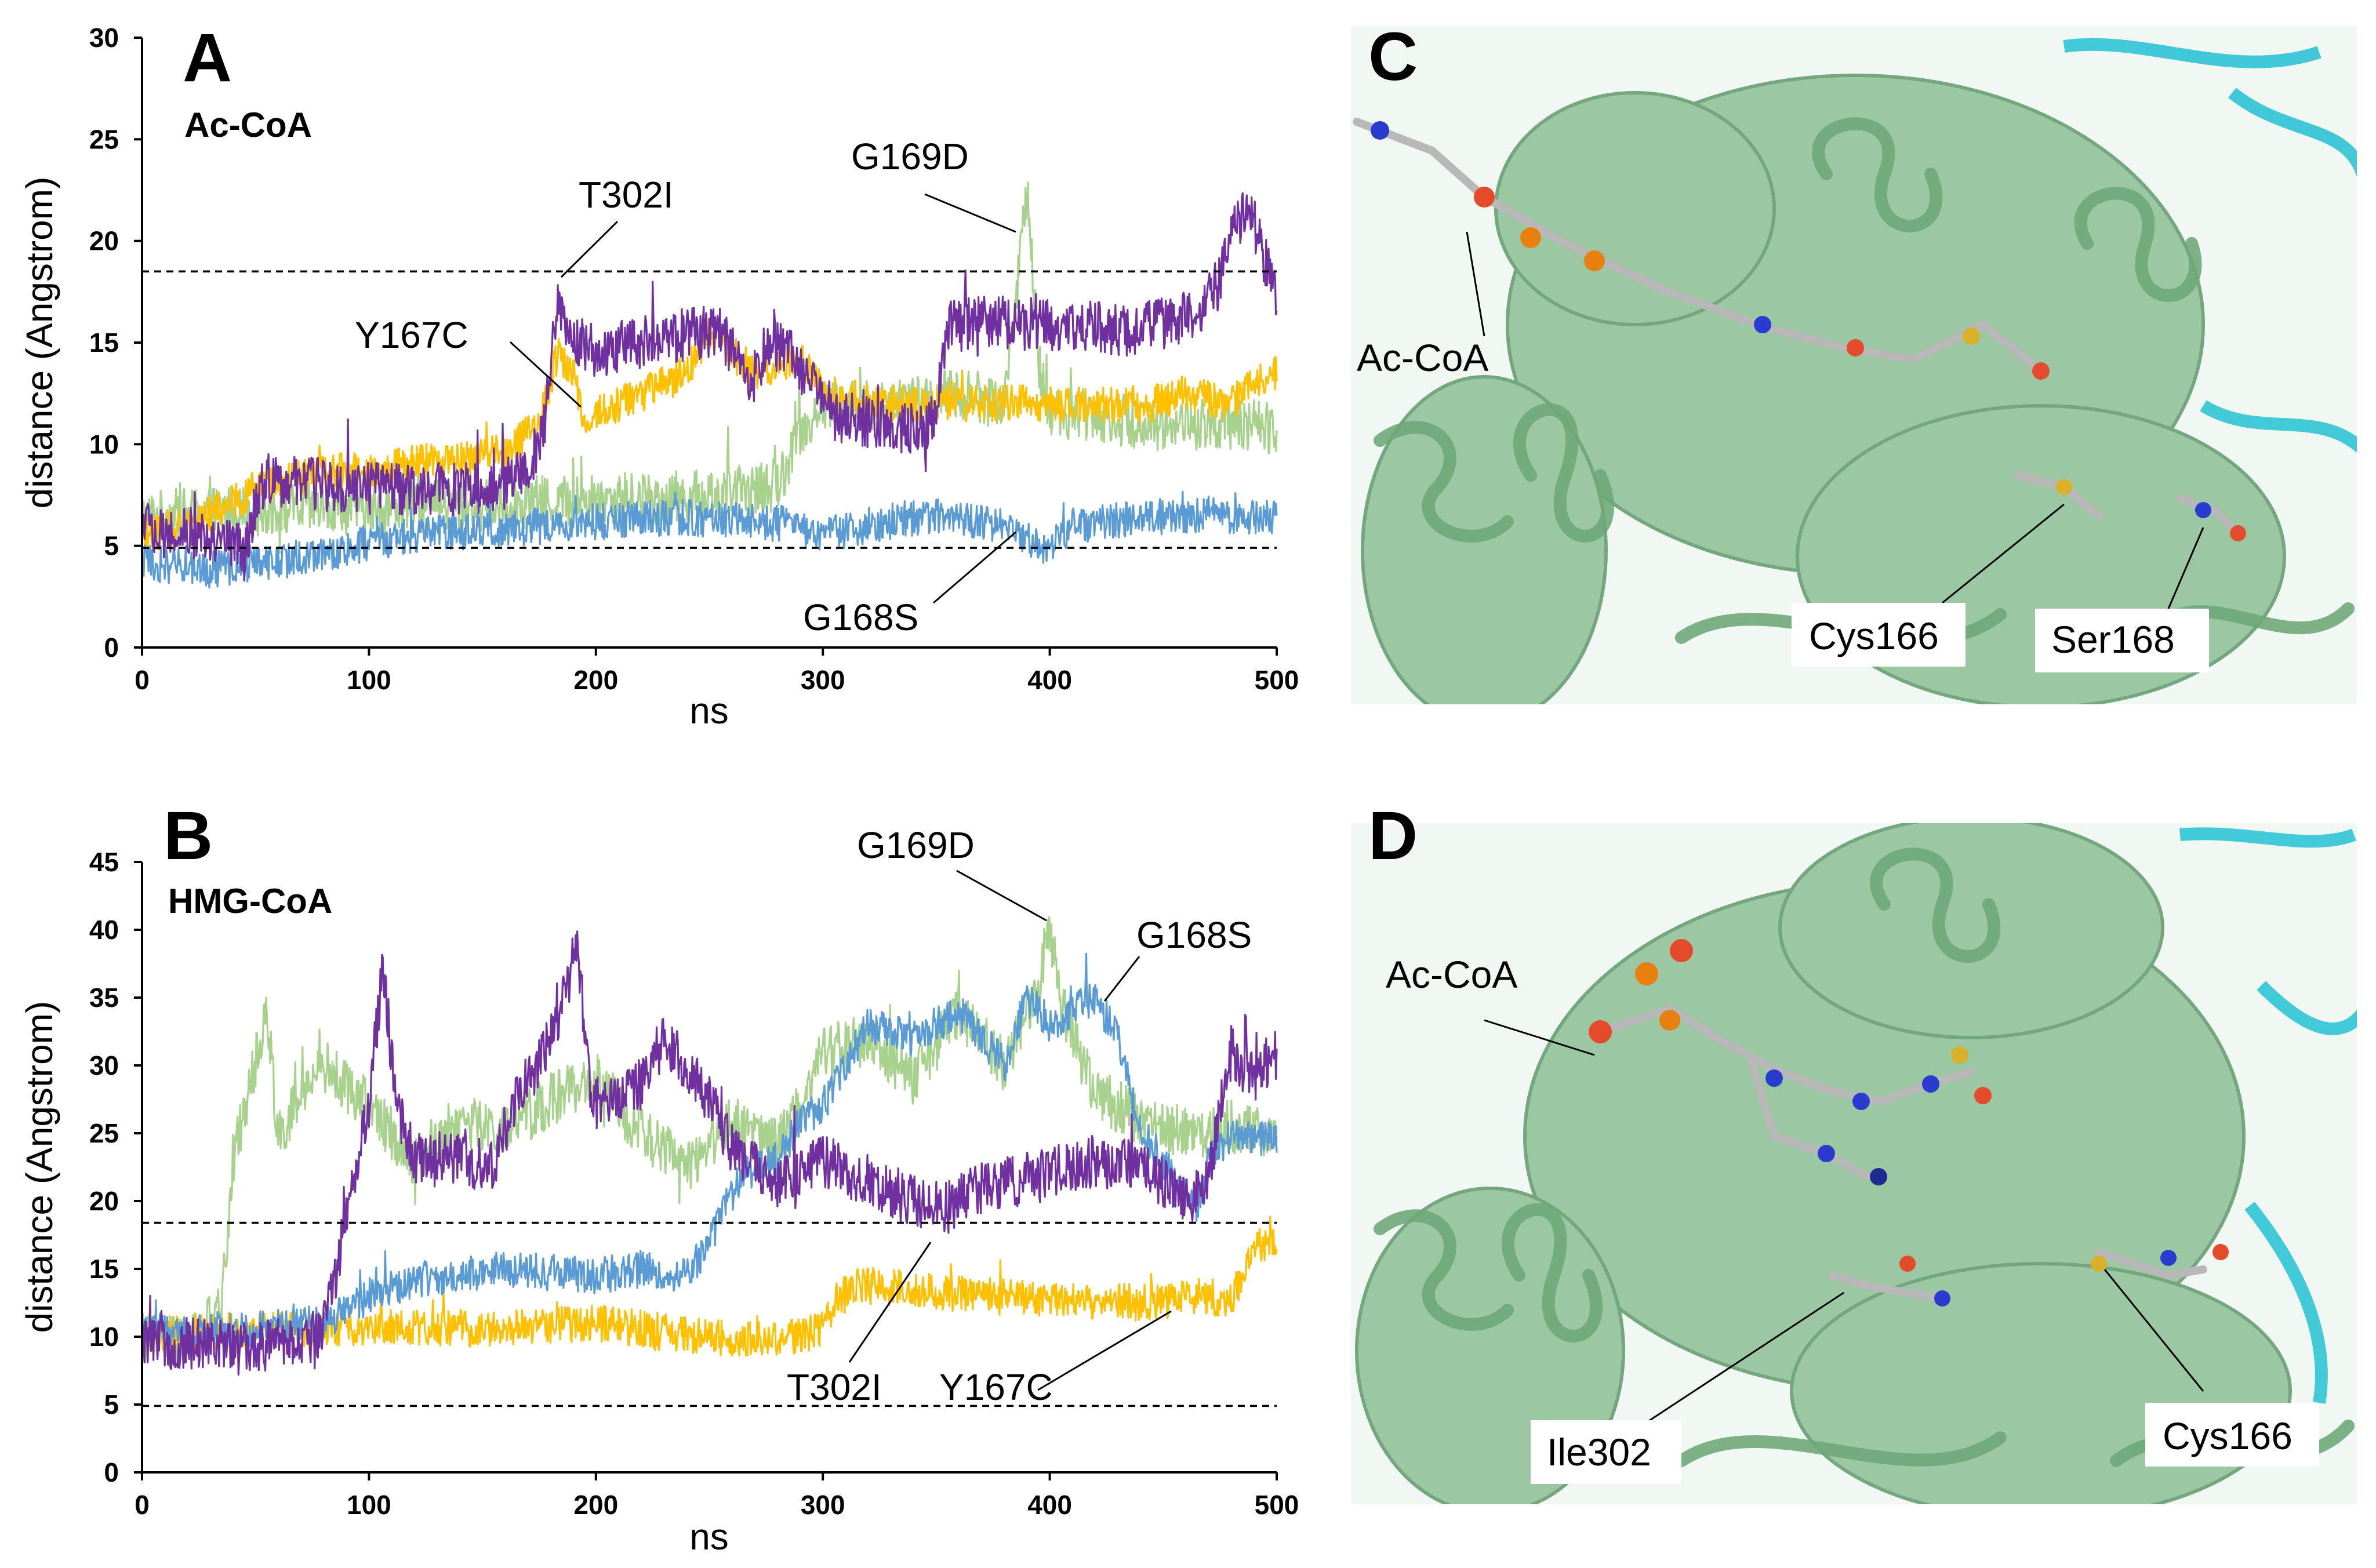 The image size is (2376, 1568). Describe the element at coordinates (595, 680) in the screenshot. I see `chart-a-xtick-label: 200` at that location.